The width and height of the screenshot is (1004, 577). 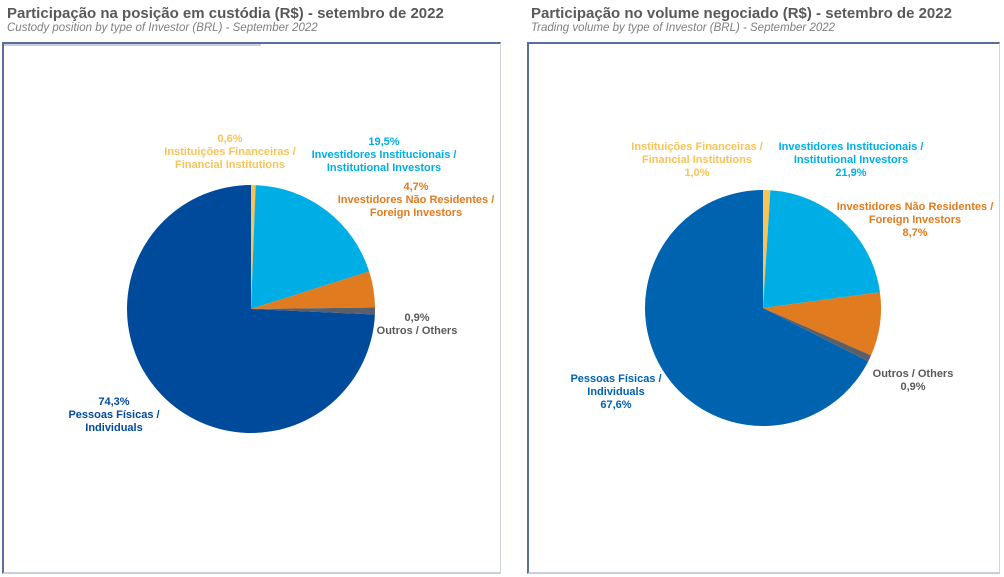 What do you see at coordinates (253, 247) in the screenshot?
I see `left-slice-financial` at bounding box center [253, 247].